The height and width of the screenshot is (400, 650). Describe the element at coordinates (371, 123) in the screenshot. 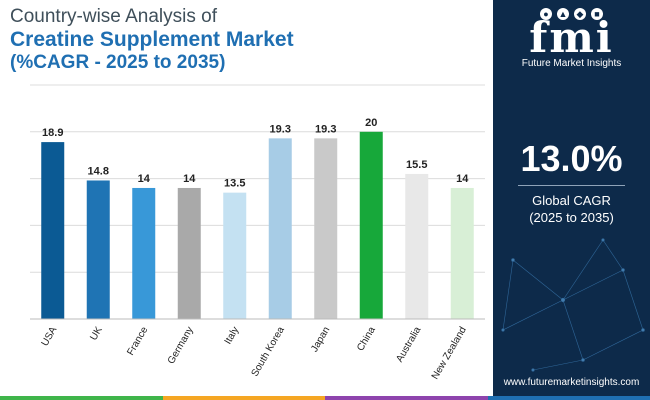

I see `data-label: 20` at that location.